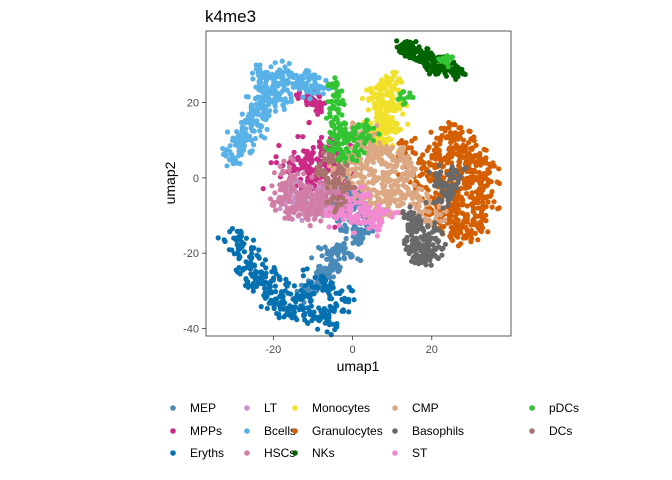  I want to click on series-hscs, so click(310, 192).